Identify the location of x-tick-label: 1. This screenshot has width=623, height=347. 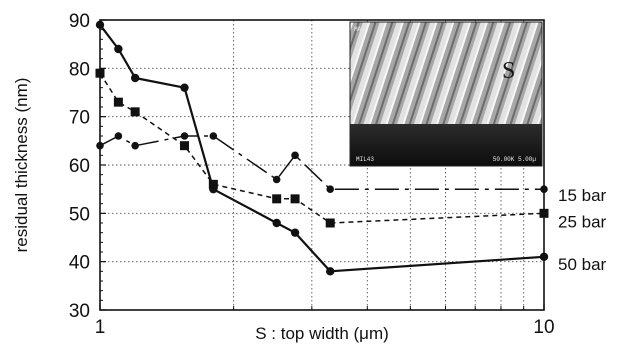
(100, 327).